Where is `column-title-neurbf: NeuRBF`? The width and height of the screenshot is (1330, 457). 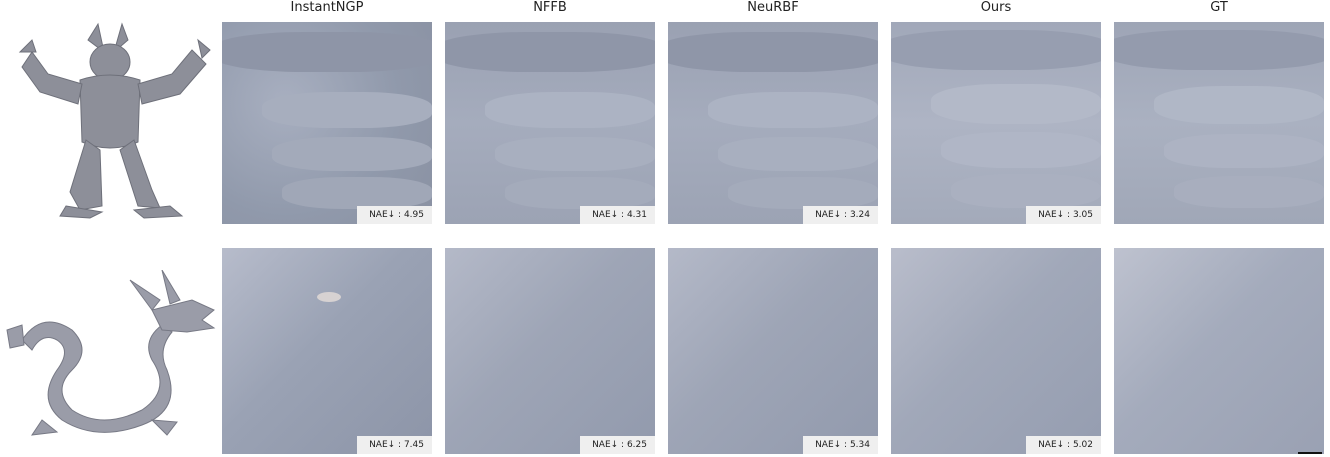 column-title-neurbf: NeuRBF is located at coordinates (773, 7).